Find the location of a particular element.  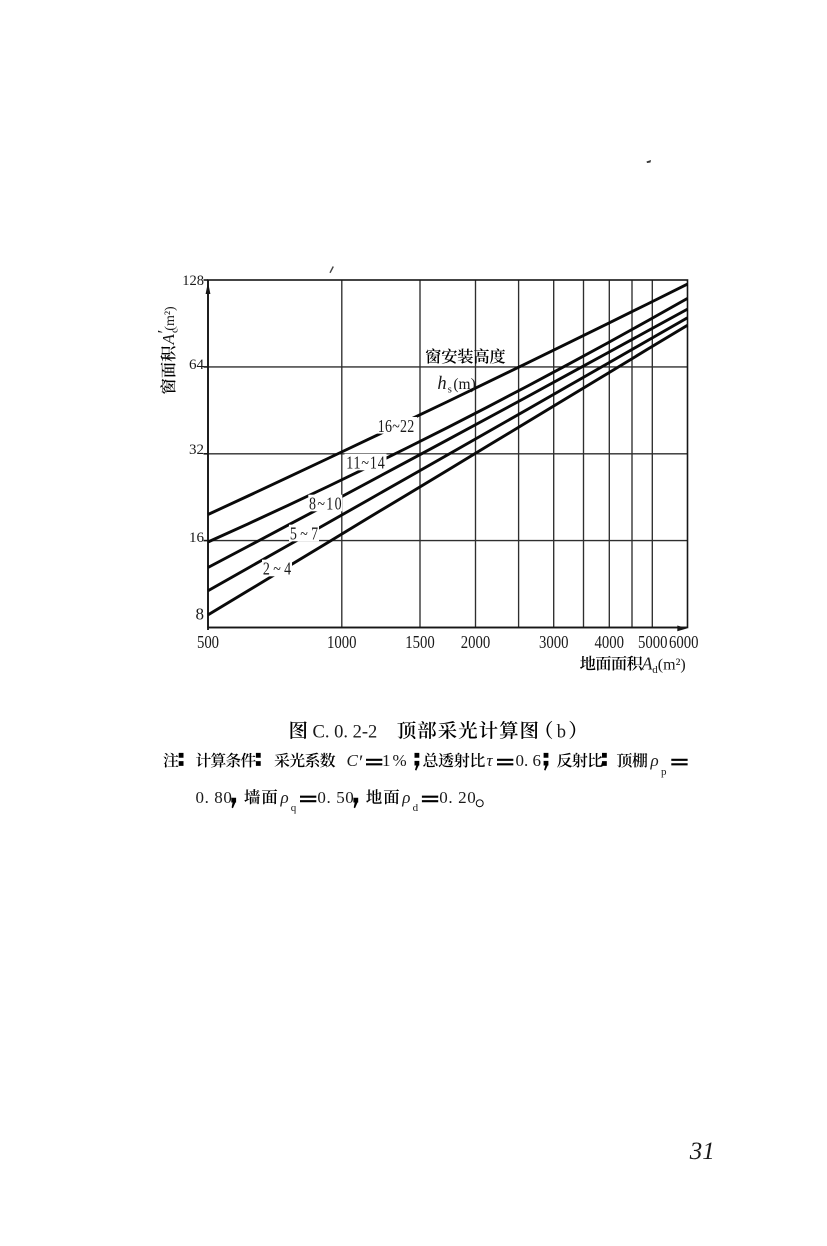

svg-text: 128 is located at coordinates (193, 281).